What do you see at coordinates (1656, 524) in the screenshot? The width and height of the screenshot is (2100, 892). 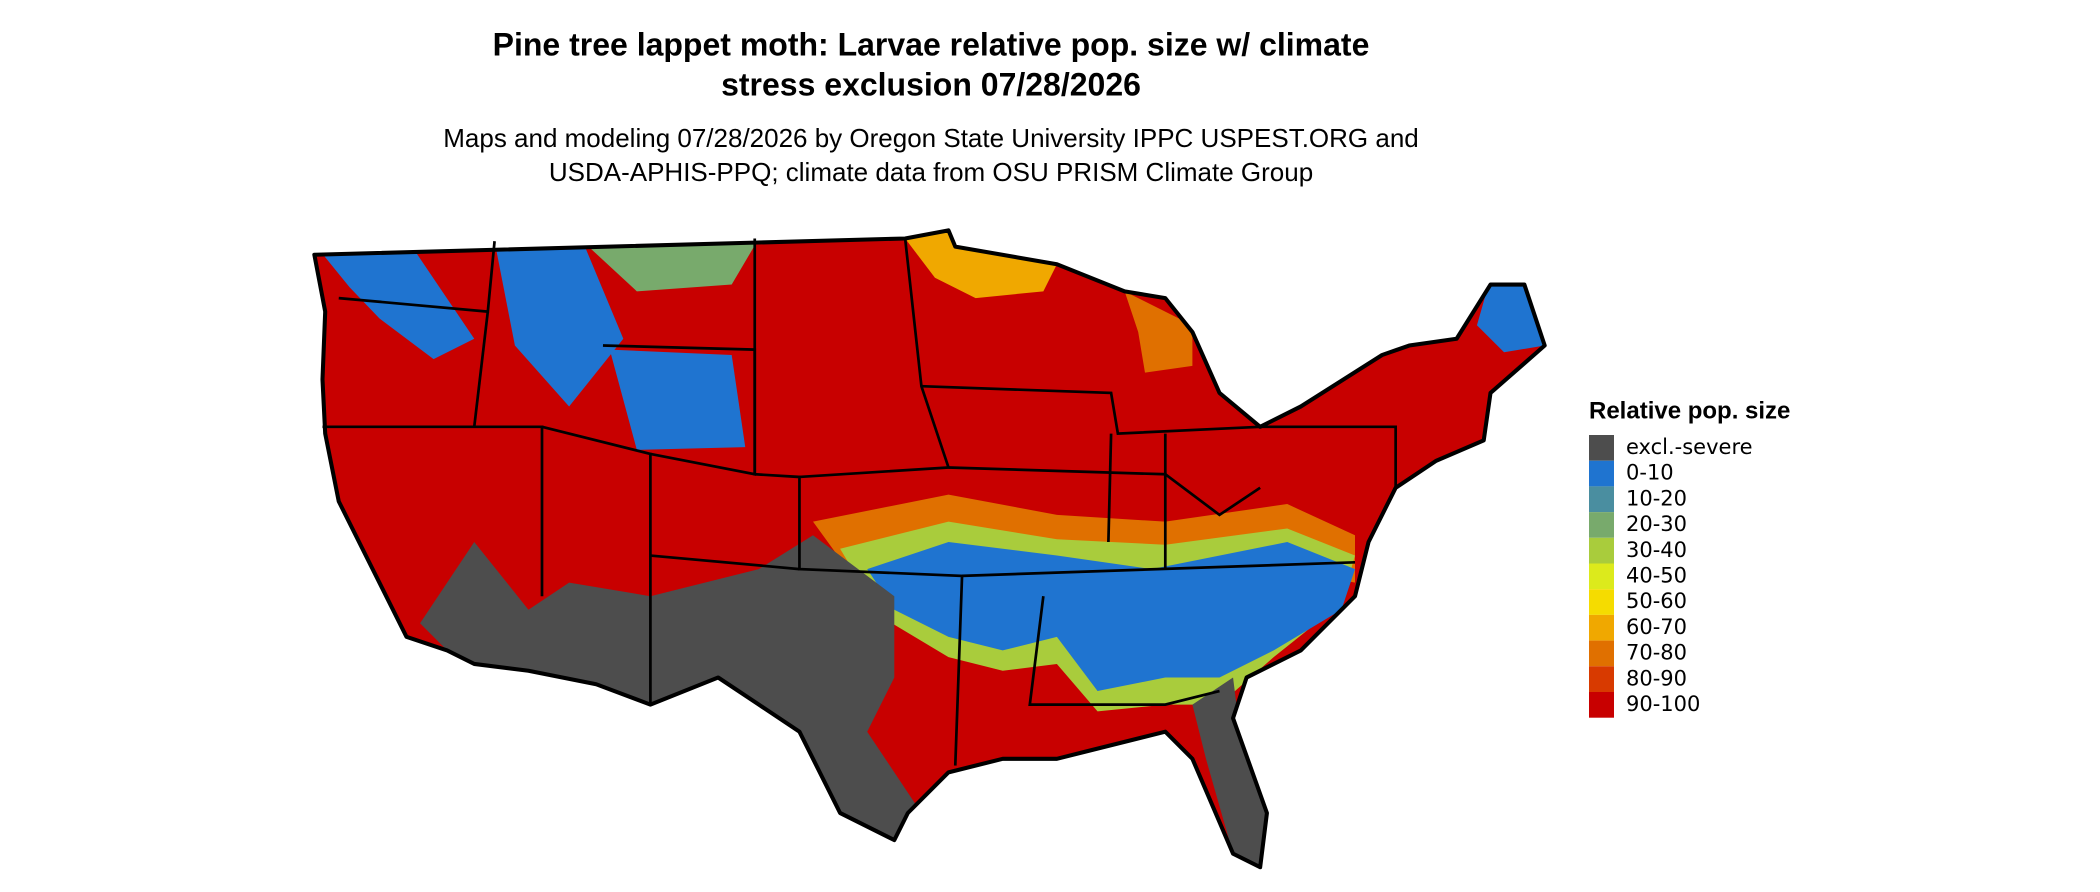 I see `legend-label: 20-30` at bounding box center [1656, 524].